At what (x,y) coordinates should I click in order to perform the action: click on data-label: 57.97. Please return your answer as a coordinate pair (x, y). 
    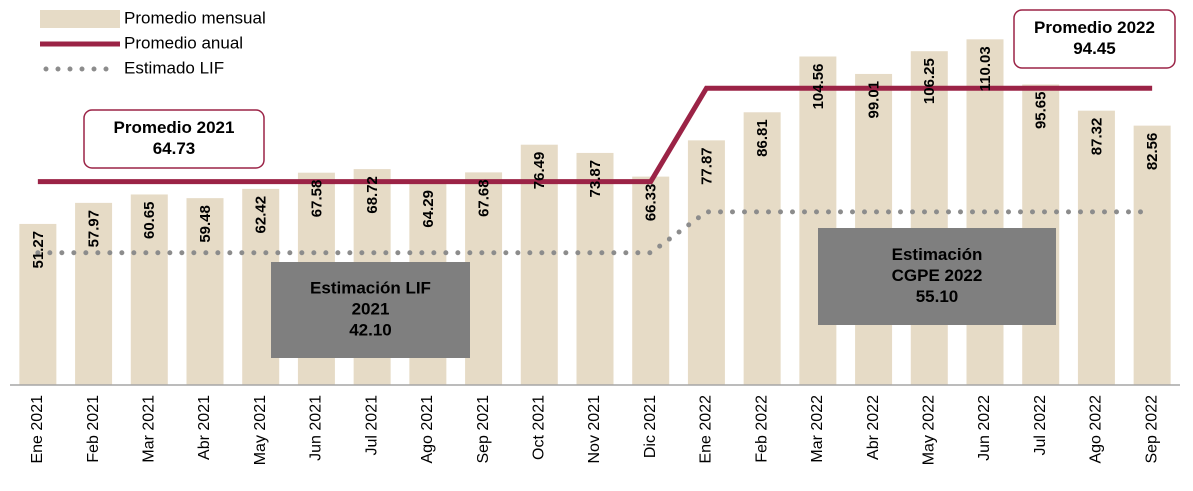
    Looking at the image, I should click on (94, 229).